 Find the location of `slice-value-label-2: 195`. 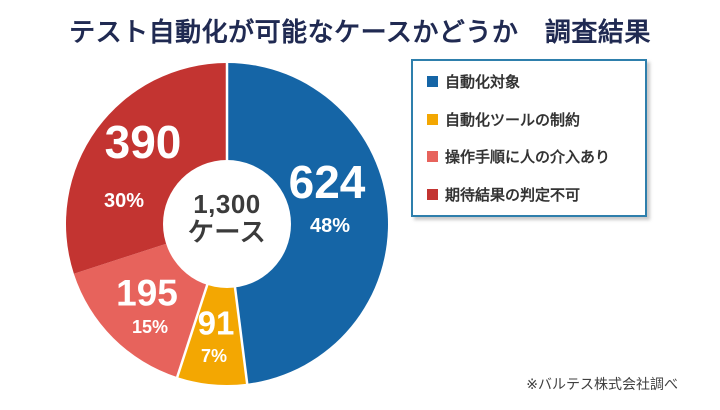

slice-value-label-2: 195 is located at coordinates (147, 293).